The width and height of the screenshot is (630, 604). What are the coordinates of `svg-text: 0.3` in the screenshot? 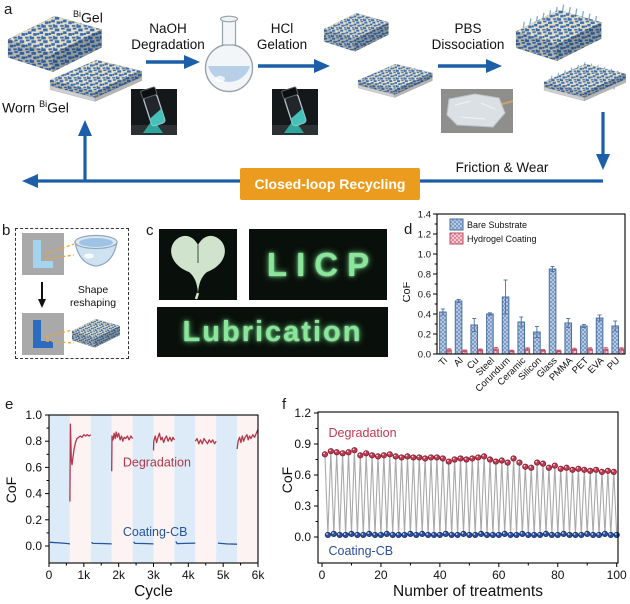 It's located at (302, 506).